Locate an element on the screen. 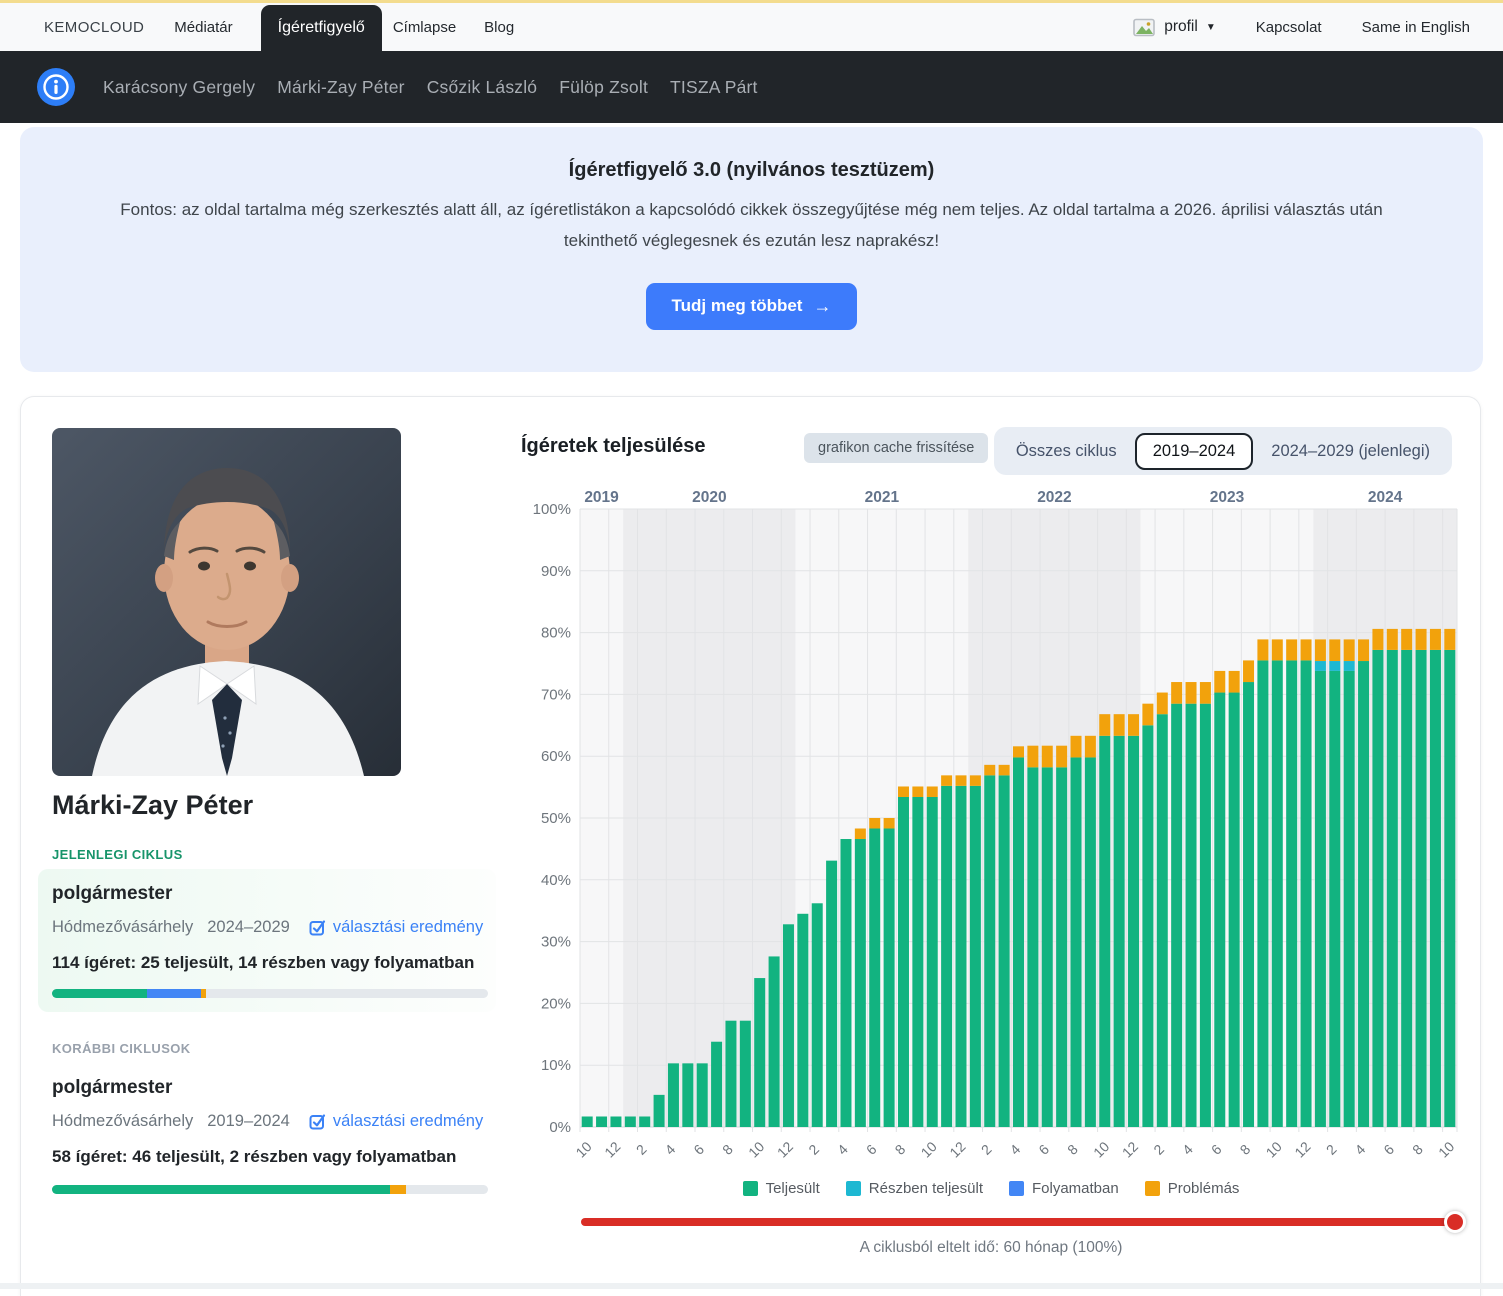 The height and width of the screenshot is (1296, 1503). previous-progress-bar is located at coordinates (270, 1189).